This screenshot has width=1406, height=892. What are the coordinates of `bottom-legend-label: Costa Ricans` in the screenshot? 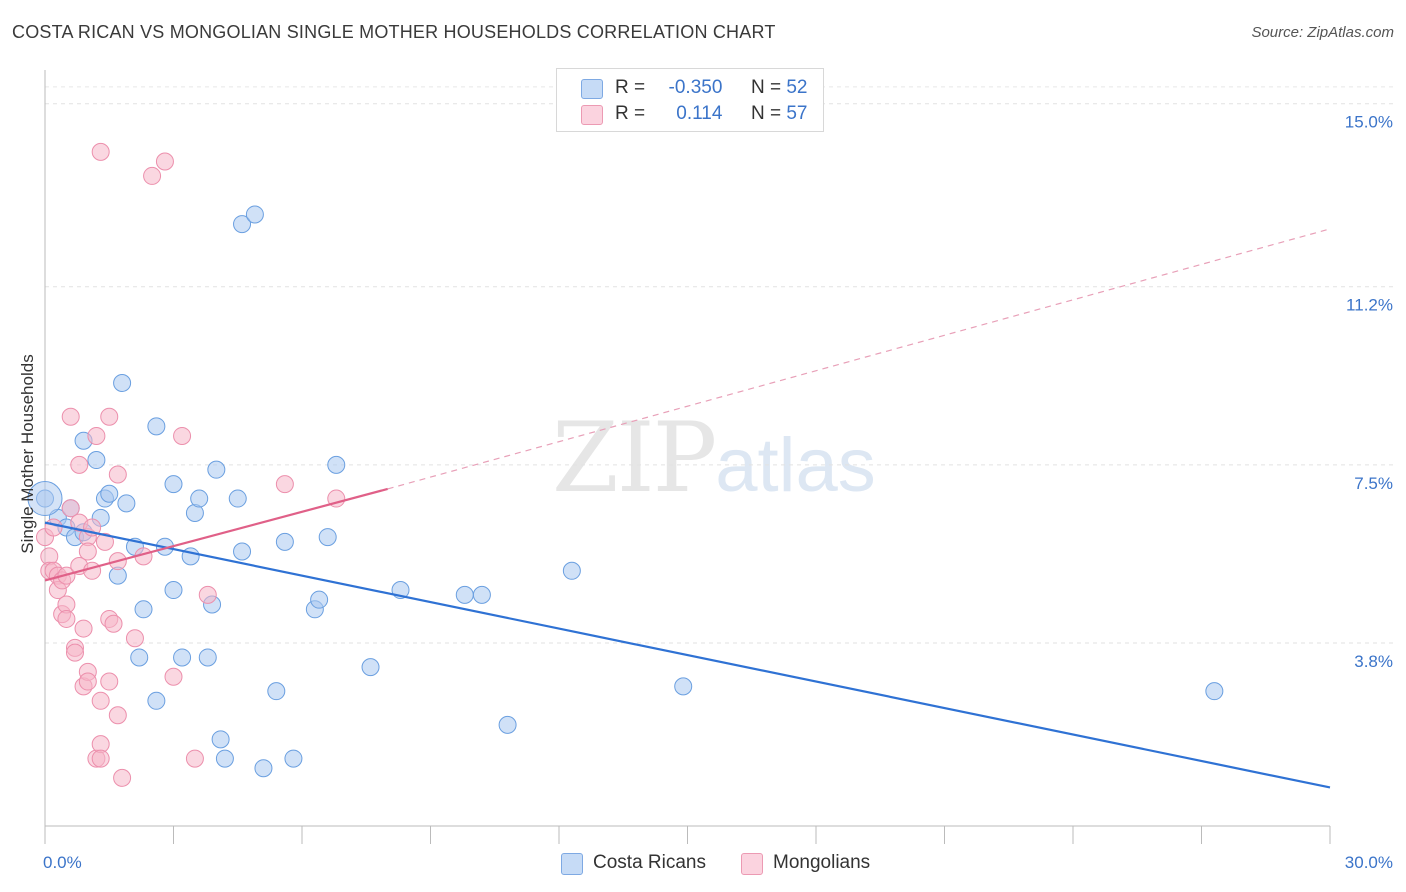 It's located at (649, 862).